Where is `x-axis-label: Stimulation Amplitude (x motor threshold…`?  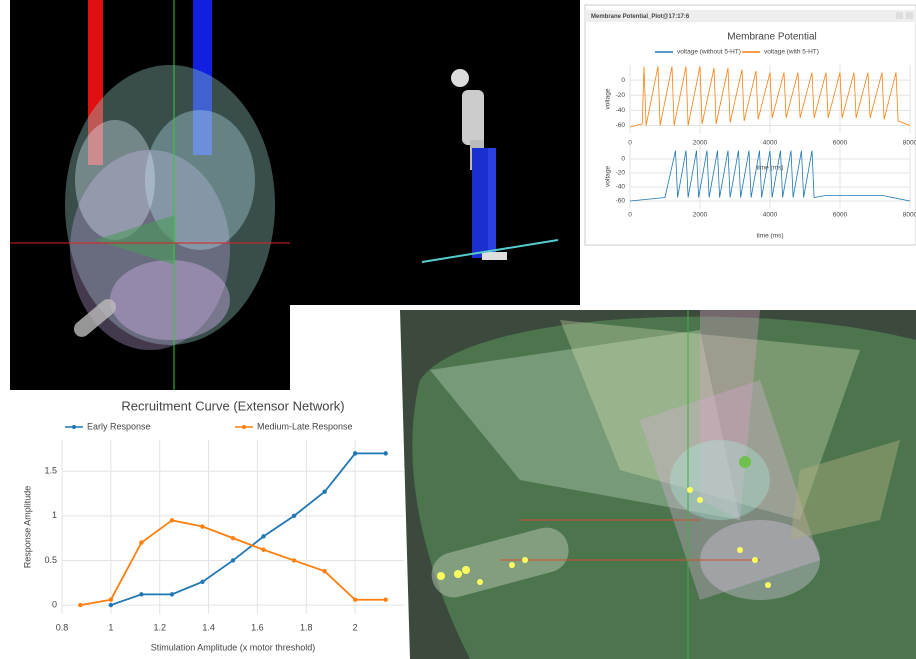 x-axis-label: Stimulation Amplitude (x motor threshold… is located at coordinates (233, 647).